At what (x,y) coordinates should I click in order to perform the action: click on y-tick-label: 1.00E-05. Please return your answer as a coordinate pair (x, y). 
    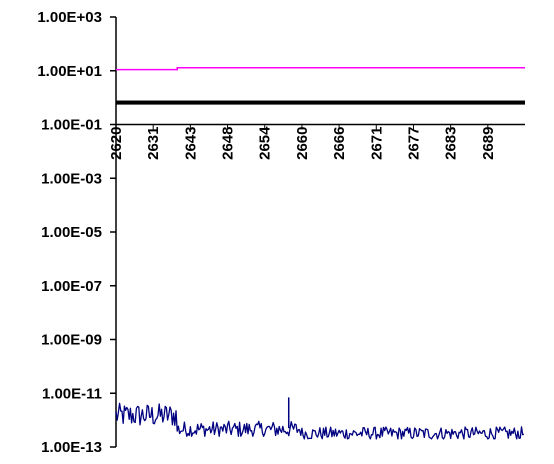
    Looking at the image, I should click on (71, 232).